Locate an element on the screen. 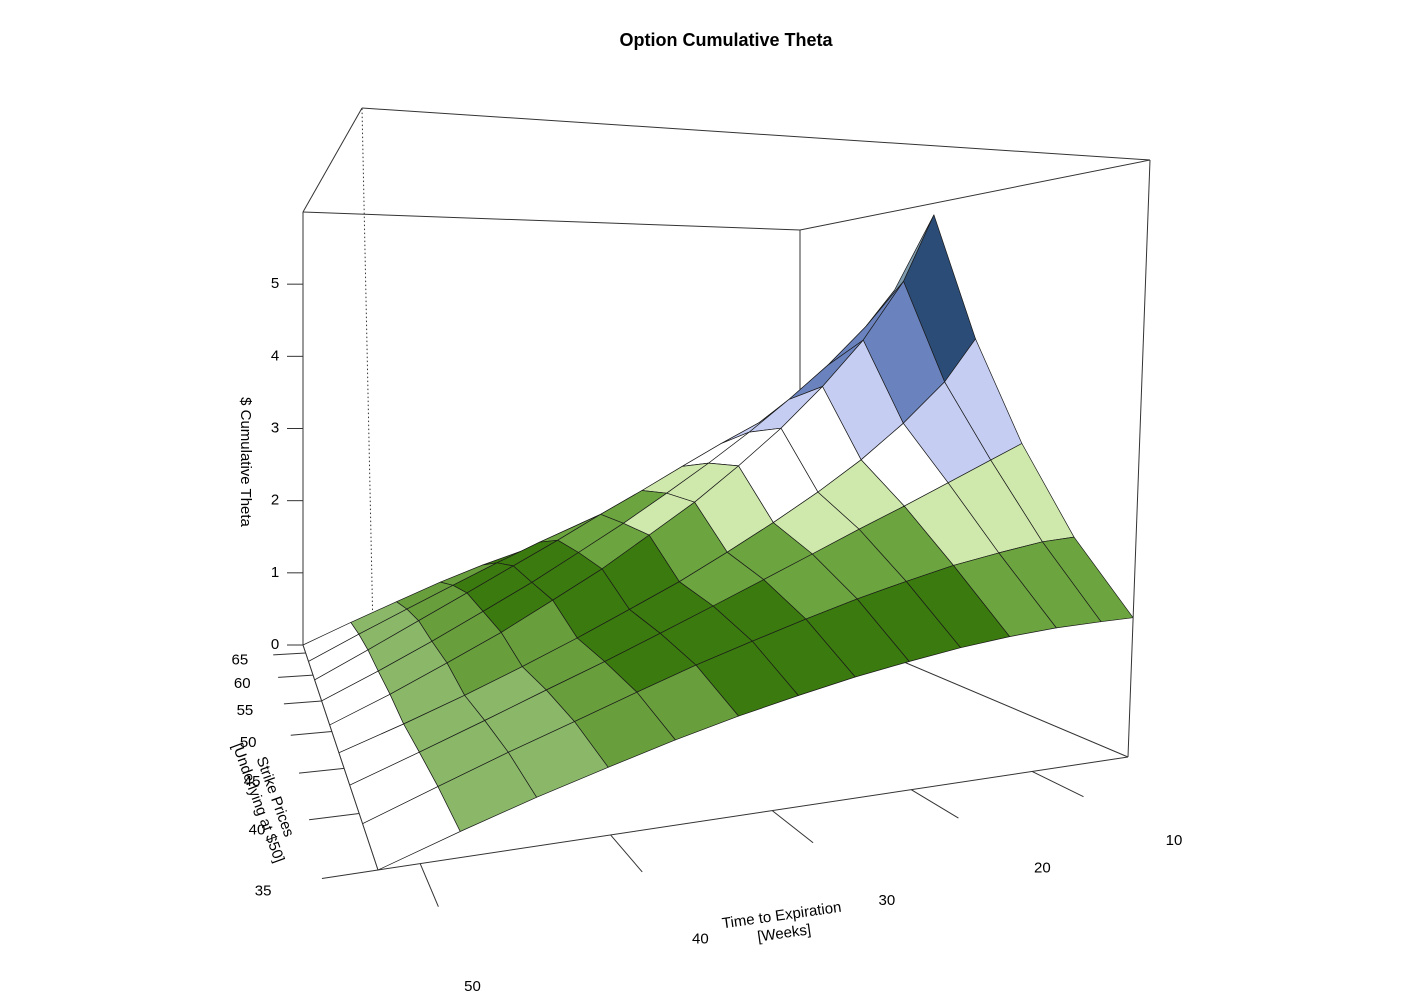 This screenshot has height=1000, width=1414. y-tick-label: 40 is located at coordinates (257, 829).